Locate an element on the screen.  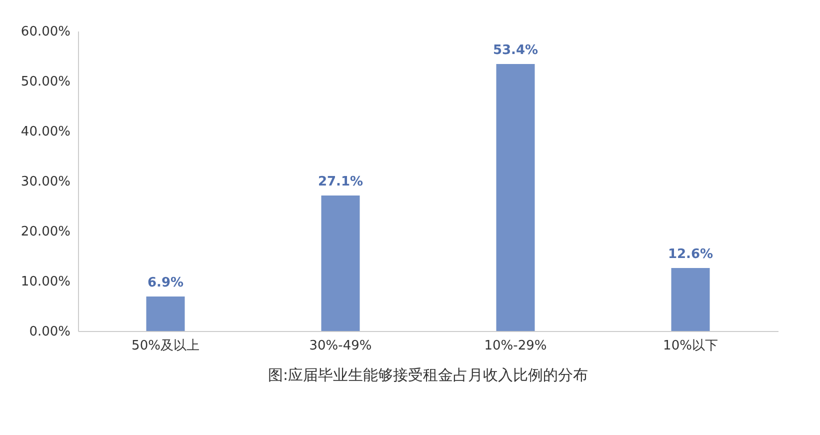
y-tick-label: 60.00% is located at coordinates (45, 32).